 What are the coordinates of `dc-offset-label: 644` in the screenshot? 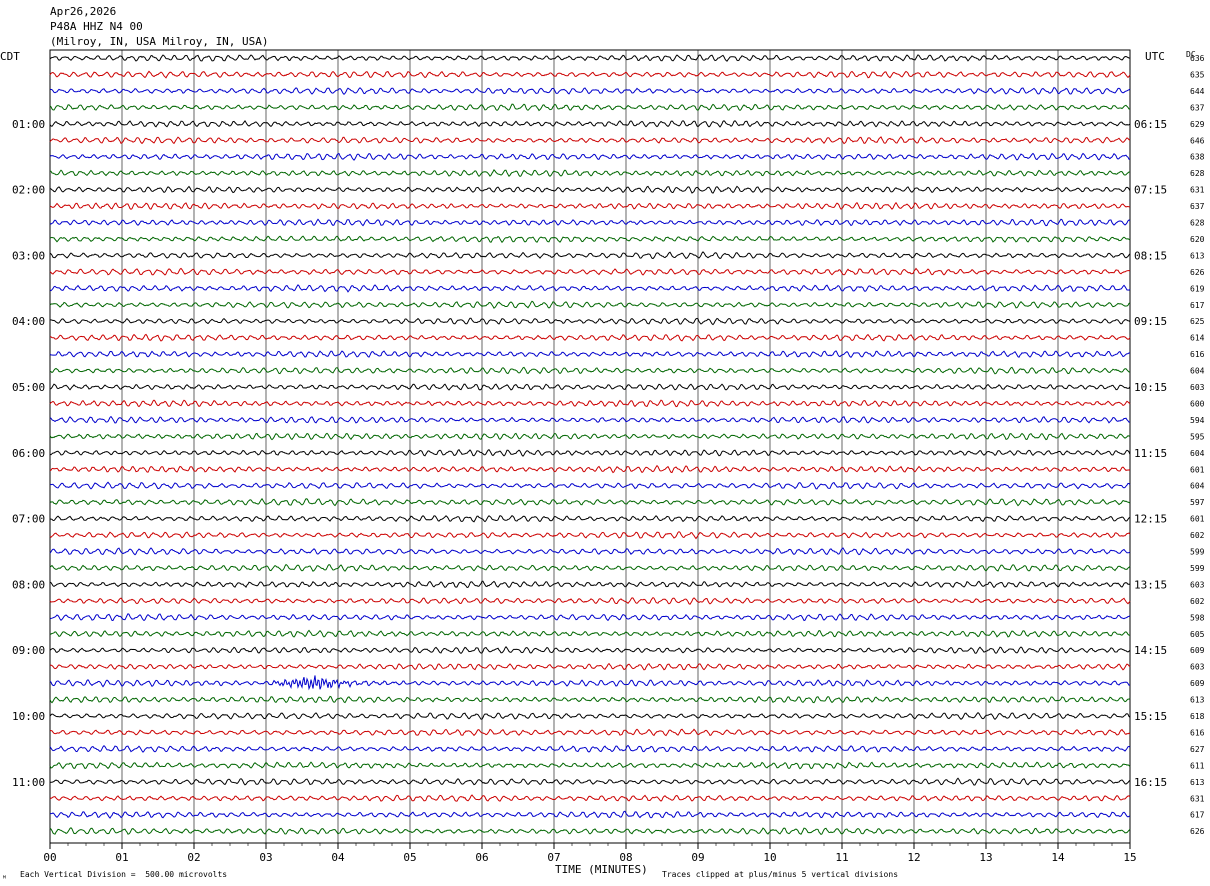 It's located at (1197, 91).